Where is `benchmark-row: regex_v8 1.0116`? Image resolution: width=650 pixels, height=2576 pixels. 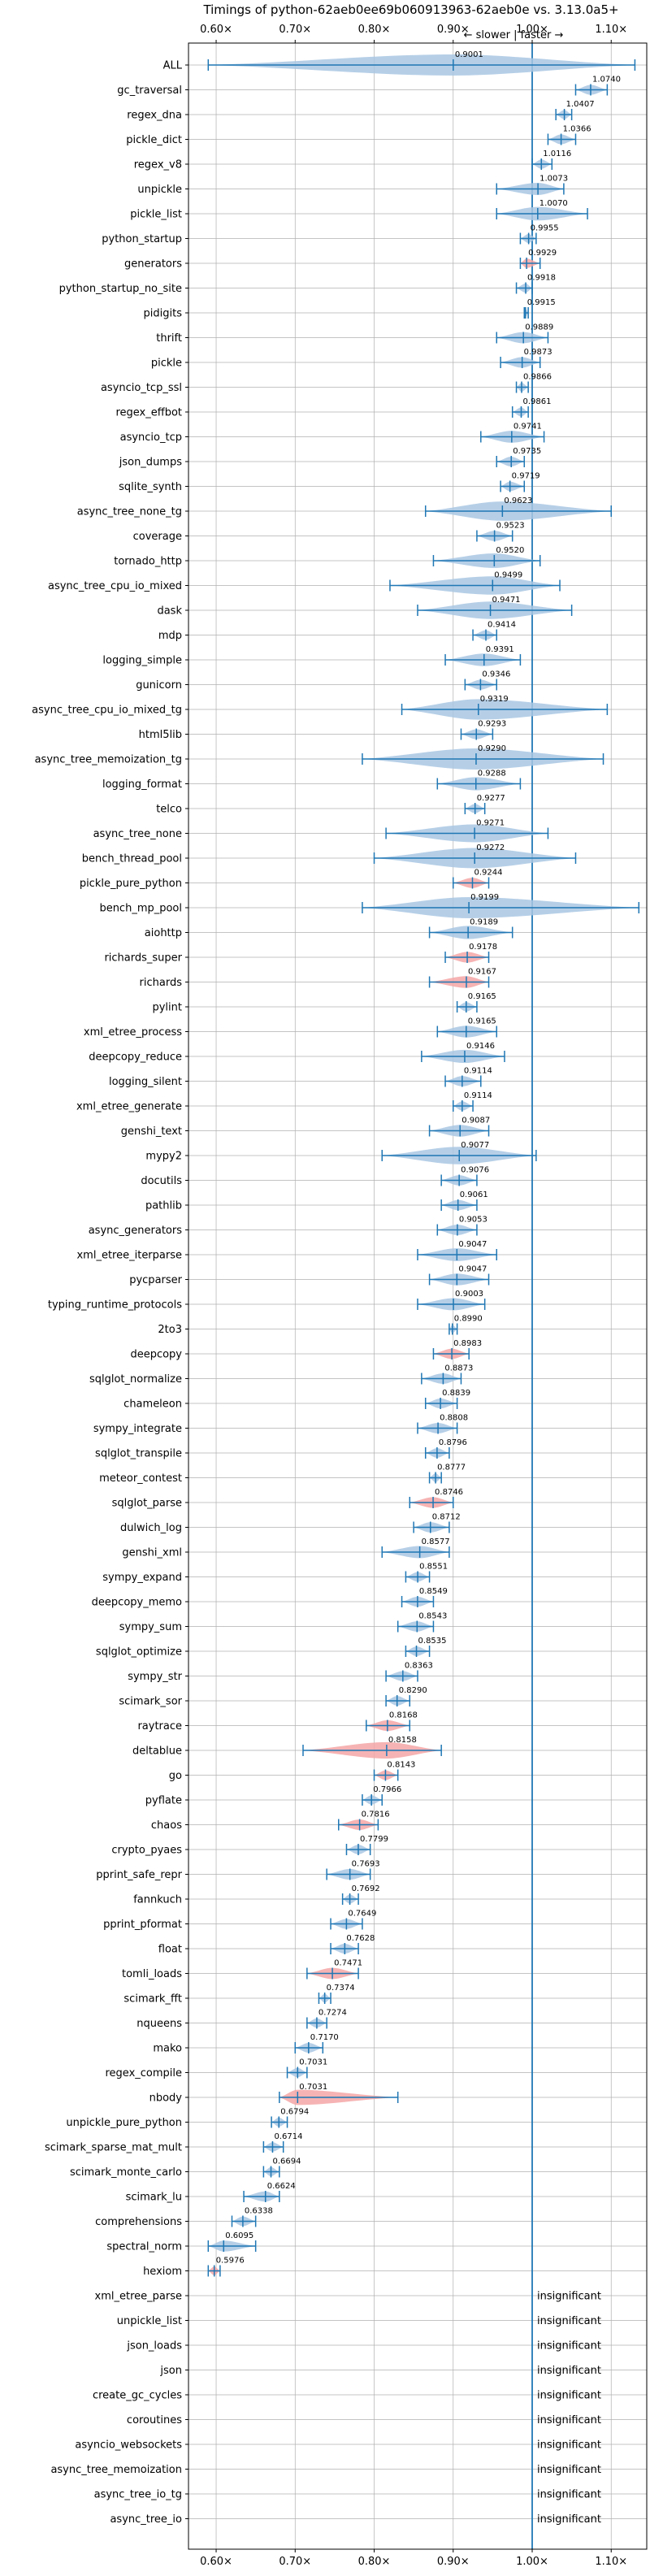
benchmark-row: regex_v8 1.0116 is located at coordinates (353, 160).